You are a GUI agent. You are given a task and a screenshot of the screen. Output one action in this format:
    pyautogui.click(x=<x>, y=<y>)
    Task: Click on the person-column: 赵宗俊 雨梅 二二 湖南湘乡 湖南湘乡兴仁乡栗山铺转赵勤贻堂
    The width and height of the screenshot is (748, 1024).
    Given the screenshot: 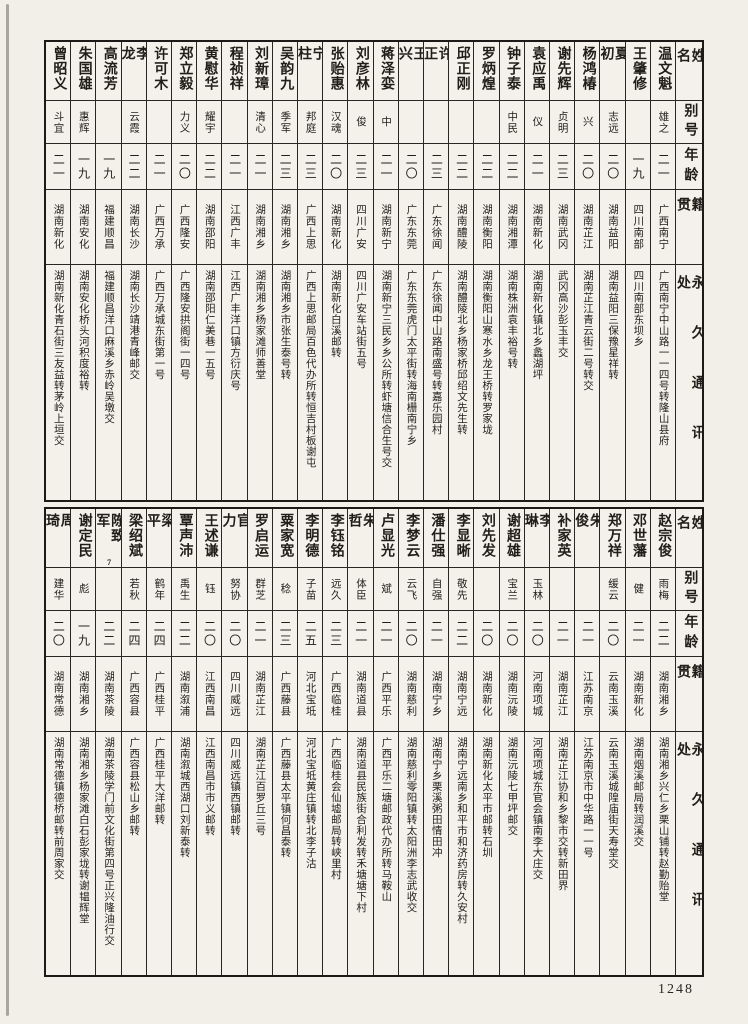 What is the action you would take?
    pyautogui.click(x=662, y=742)
    